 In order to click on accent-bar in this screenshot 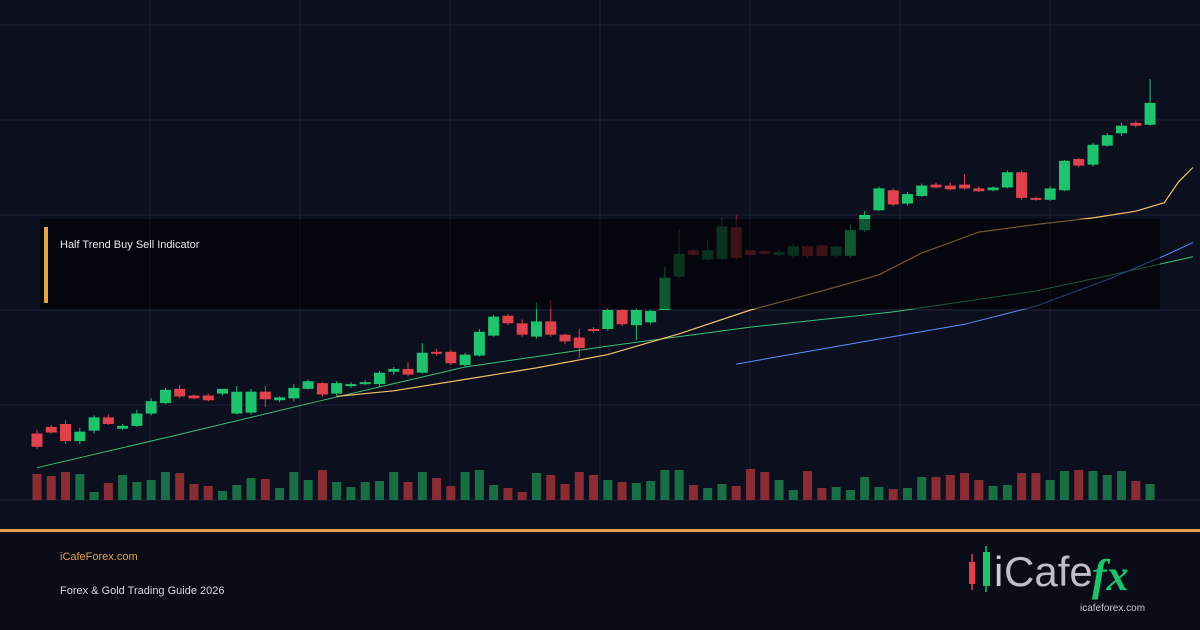, I will do `click(46, 265)`.